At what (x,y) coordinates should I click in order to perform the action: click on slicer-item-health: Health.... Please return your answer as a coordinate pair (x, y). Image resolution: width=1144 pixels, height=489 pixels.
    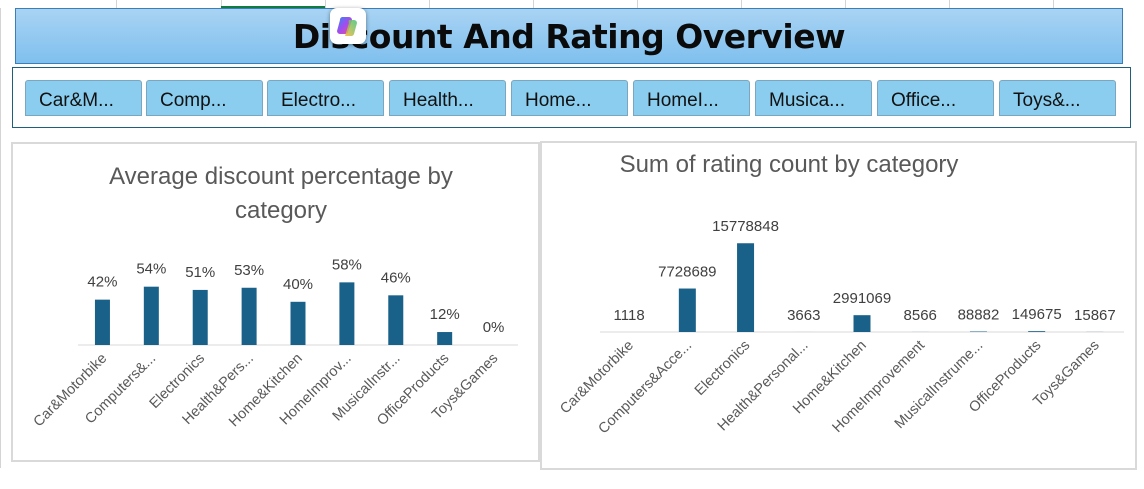
    Looking at the image, I should click on (447, 98).